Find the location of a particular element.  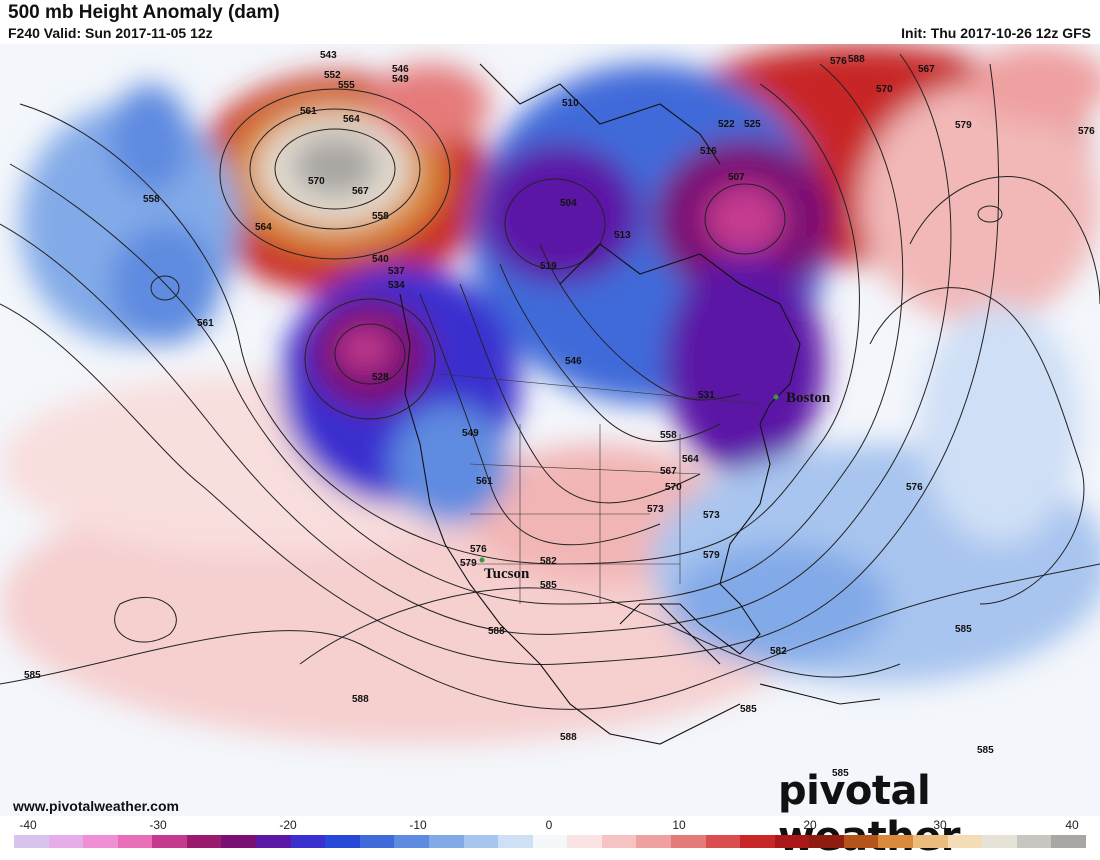

colorbar-ticks: -40 -30 -20 -10 0 10 20 30 40 is located at coordinates (550, 826).